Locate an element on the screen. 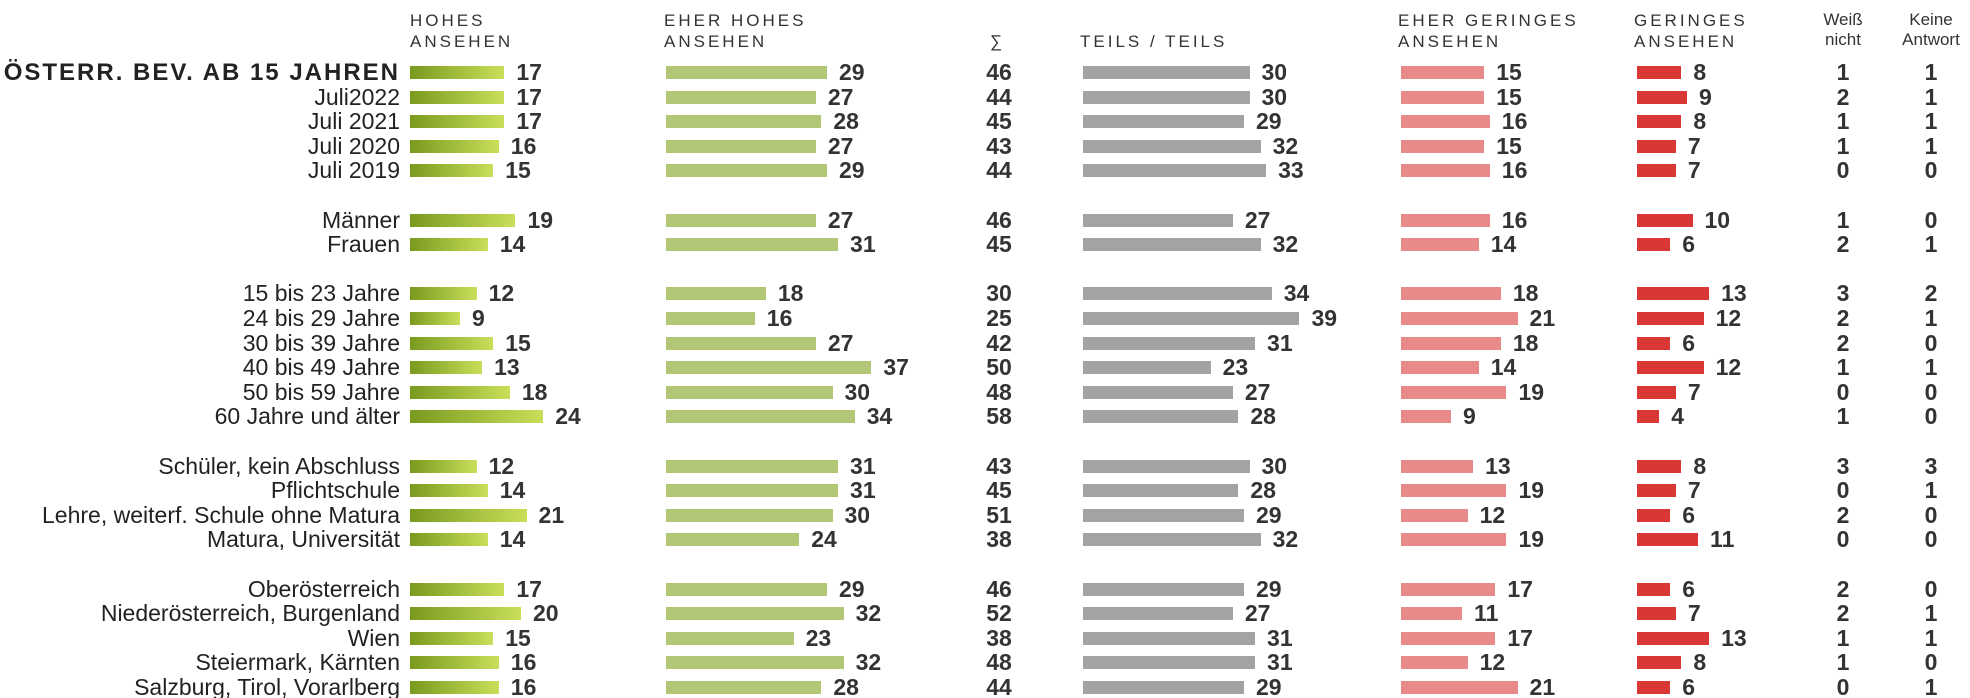 The image size is (1970, 698). row-label: Matura, Universität is located at coordinates (303, 539).